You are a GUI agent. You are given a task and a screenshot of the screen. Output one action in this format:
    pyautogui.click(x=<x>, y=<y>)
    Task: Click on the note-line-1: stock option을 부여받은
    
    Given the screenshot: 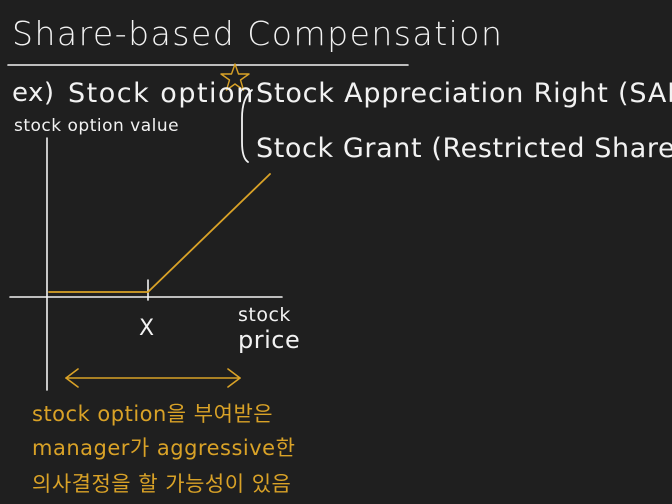 What is the action you would take?
    pyautogui.click(x=153, y=414)
    